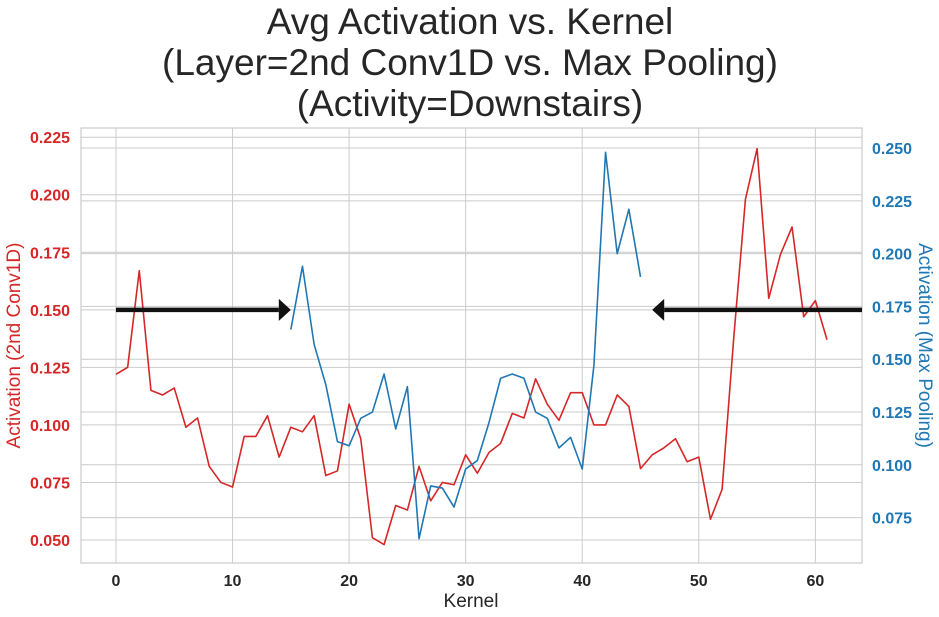  I want to click on x-tick-label: 50, so click(699, 581).